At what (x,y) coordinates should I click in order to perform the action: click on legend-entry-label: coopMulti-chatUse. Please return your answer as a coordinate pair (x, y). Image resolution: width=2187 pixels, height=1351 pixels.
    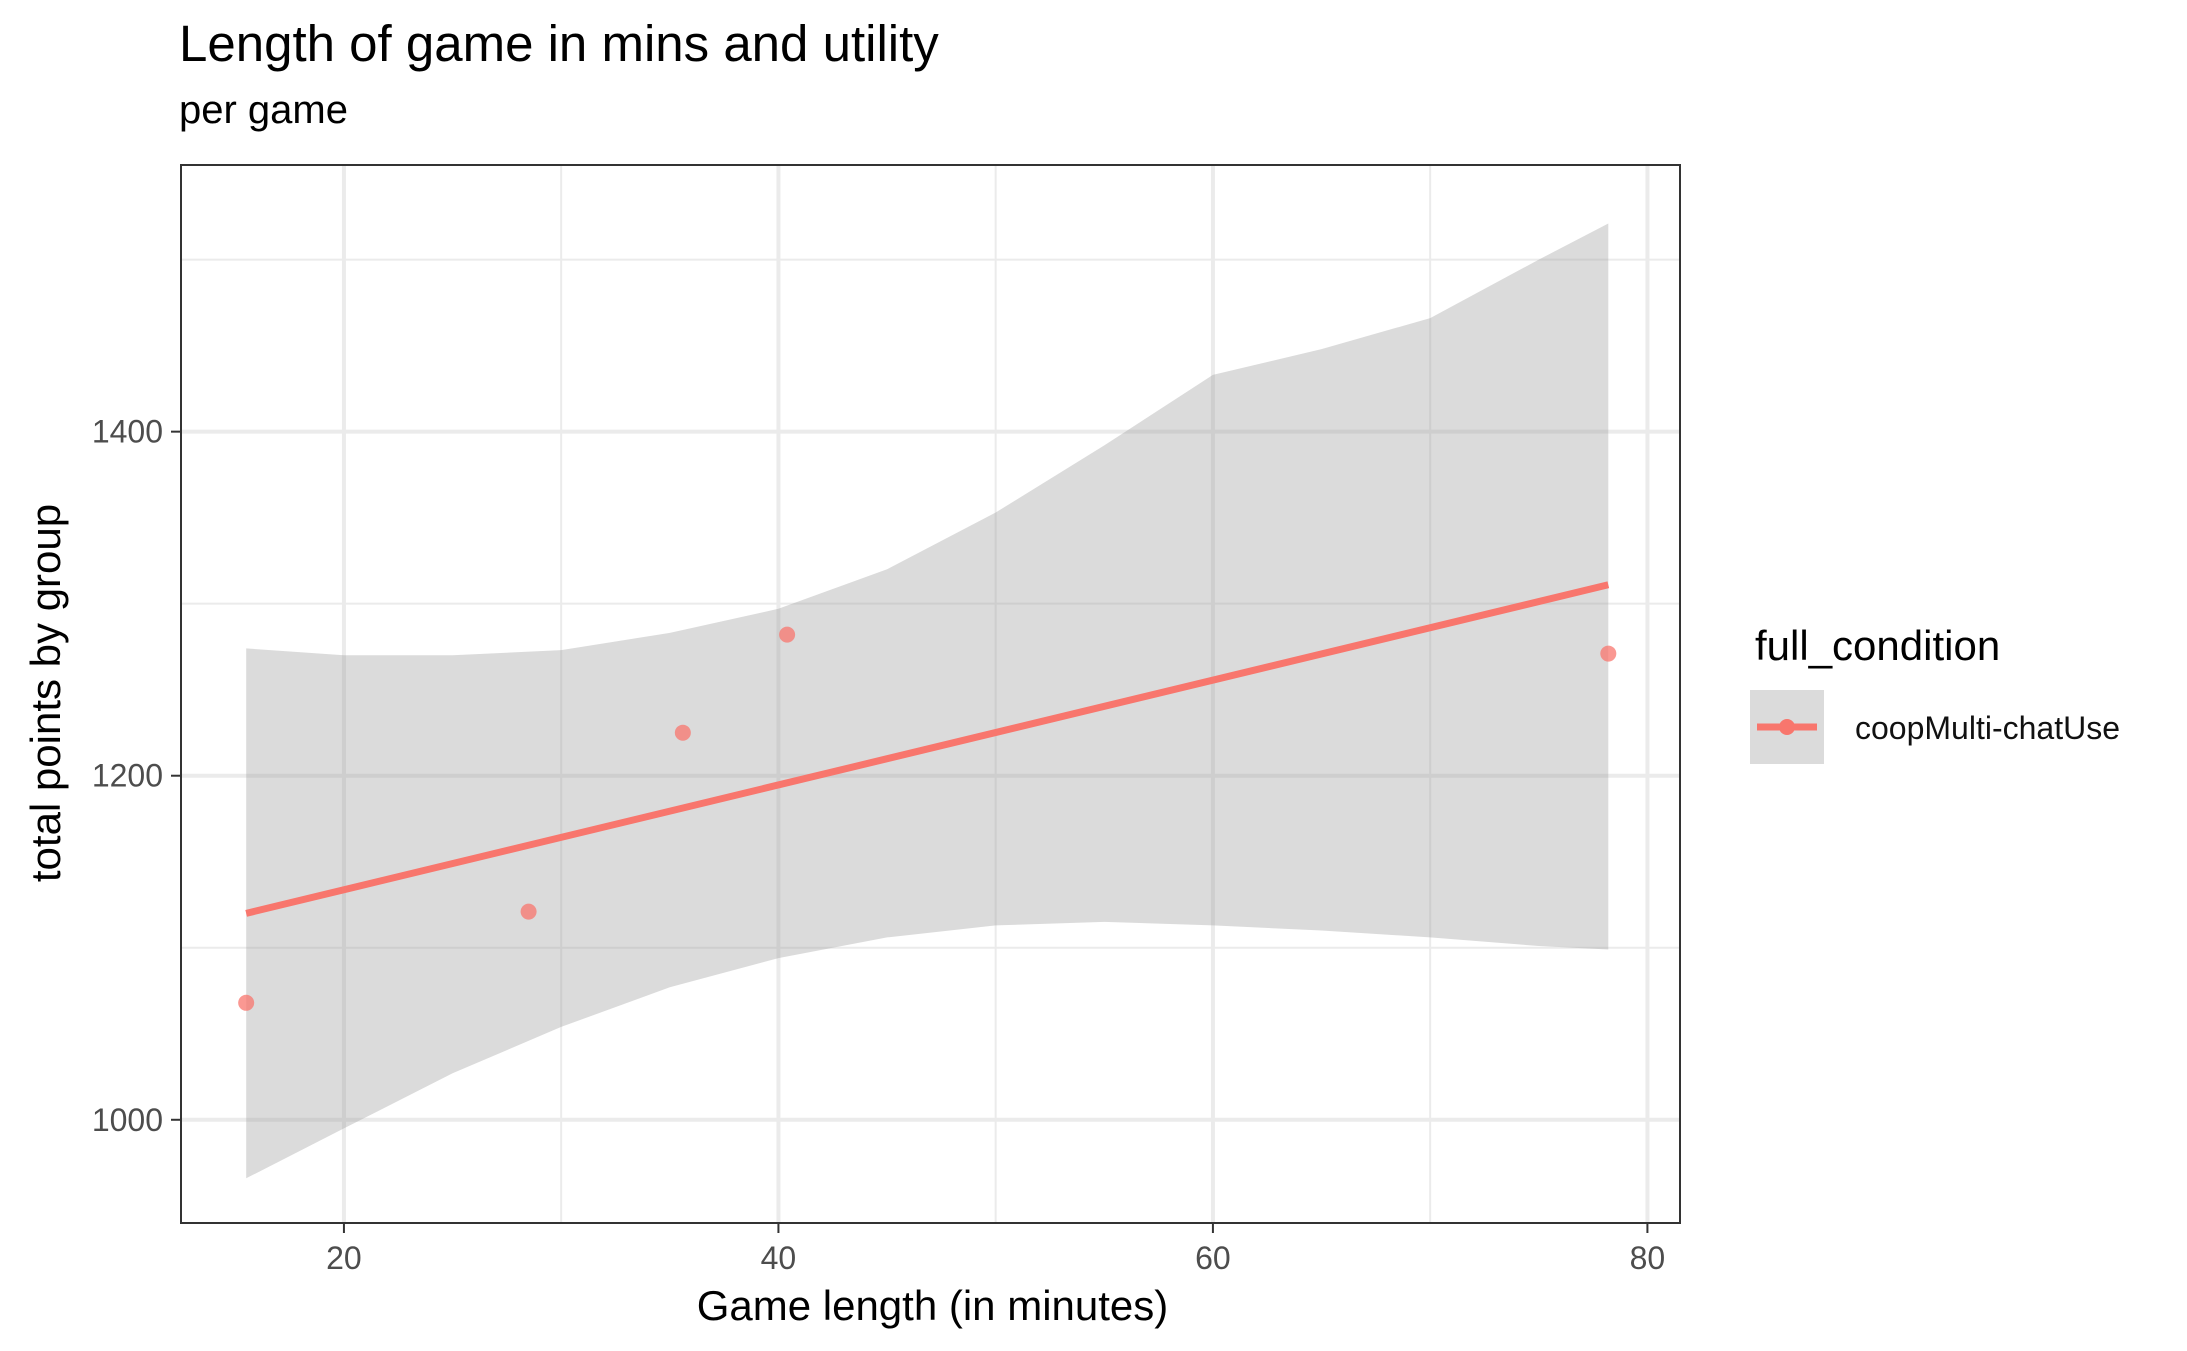
    Looking at the image, I should click on (1987, 728).